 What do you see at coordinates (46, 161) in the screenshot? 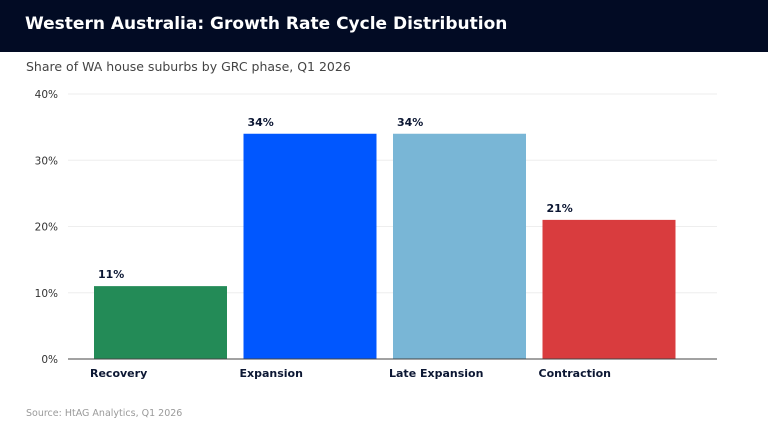
I see `y-tick-label: 30%` at bounding box center [46, 161].